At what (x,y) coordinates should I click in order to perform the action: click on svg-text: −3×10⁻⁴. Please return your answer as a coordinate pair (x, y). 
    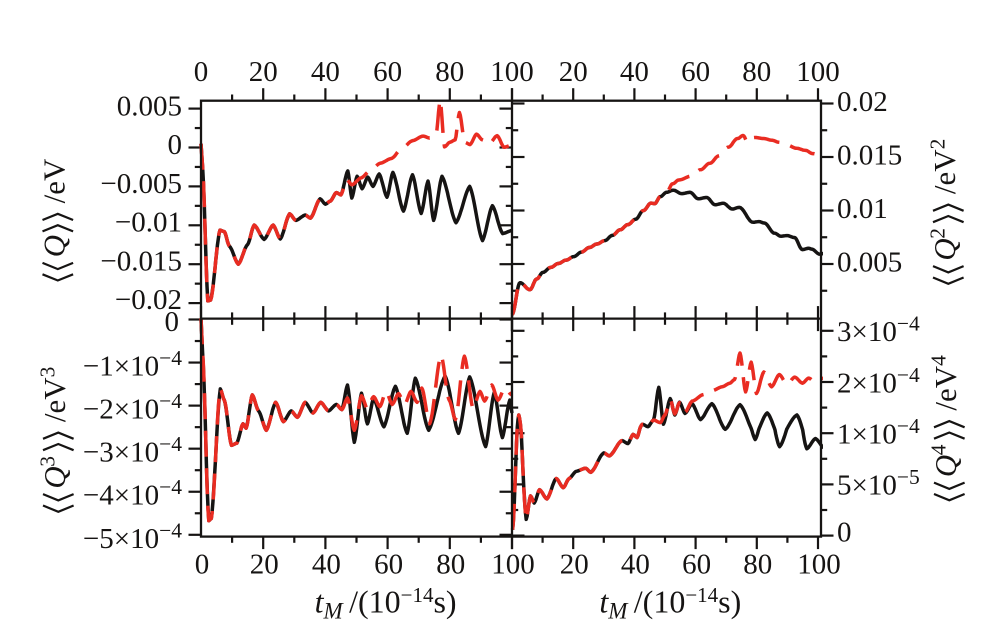
    Looking at the image, I should click on (132, 450).